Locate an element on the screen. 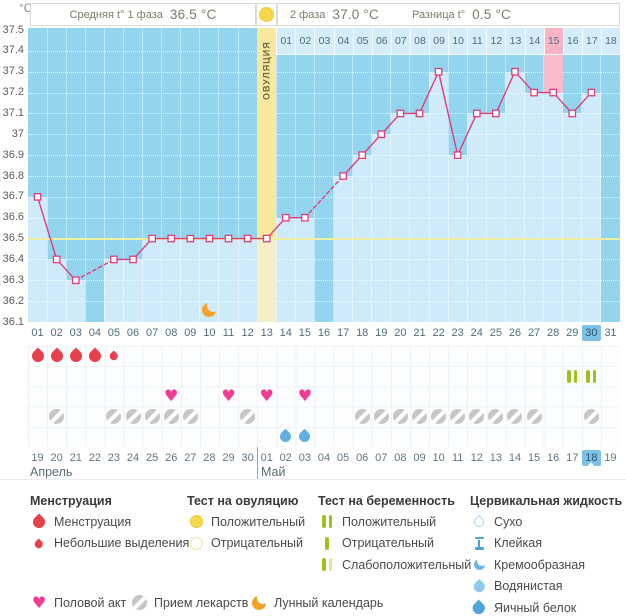  date-cell: 05 is located at coordinates (343, 457).